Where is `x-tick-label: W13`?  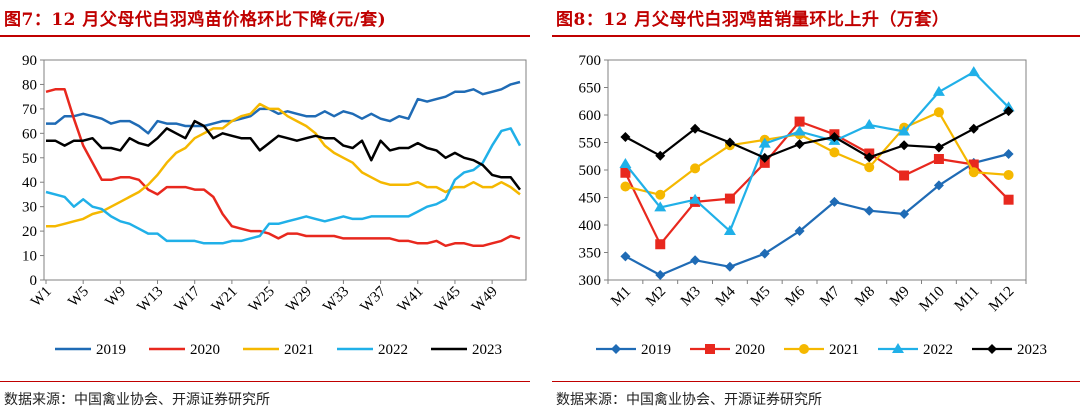
x-tick-label: W13 is located at coordinates (150, 300).